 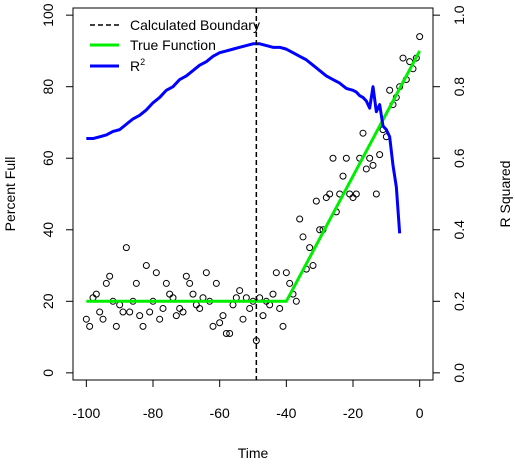 I want to click on y2-tick-label: 0.4, so click(x=459, y=230).